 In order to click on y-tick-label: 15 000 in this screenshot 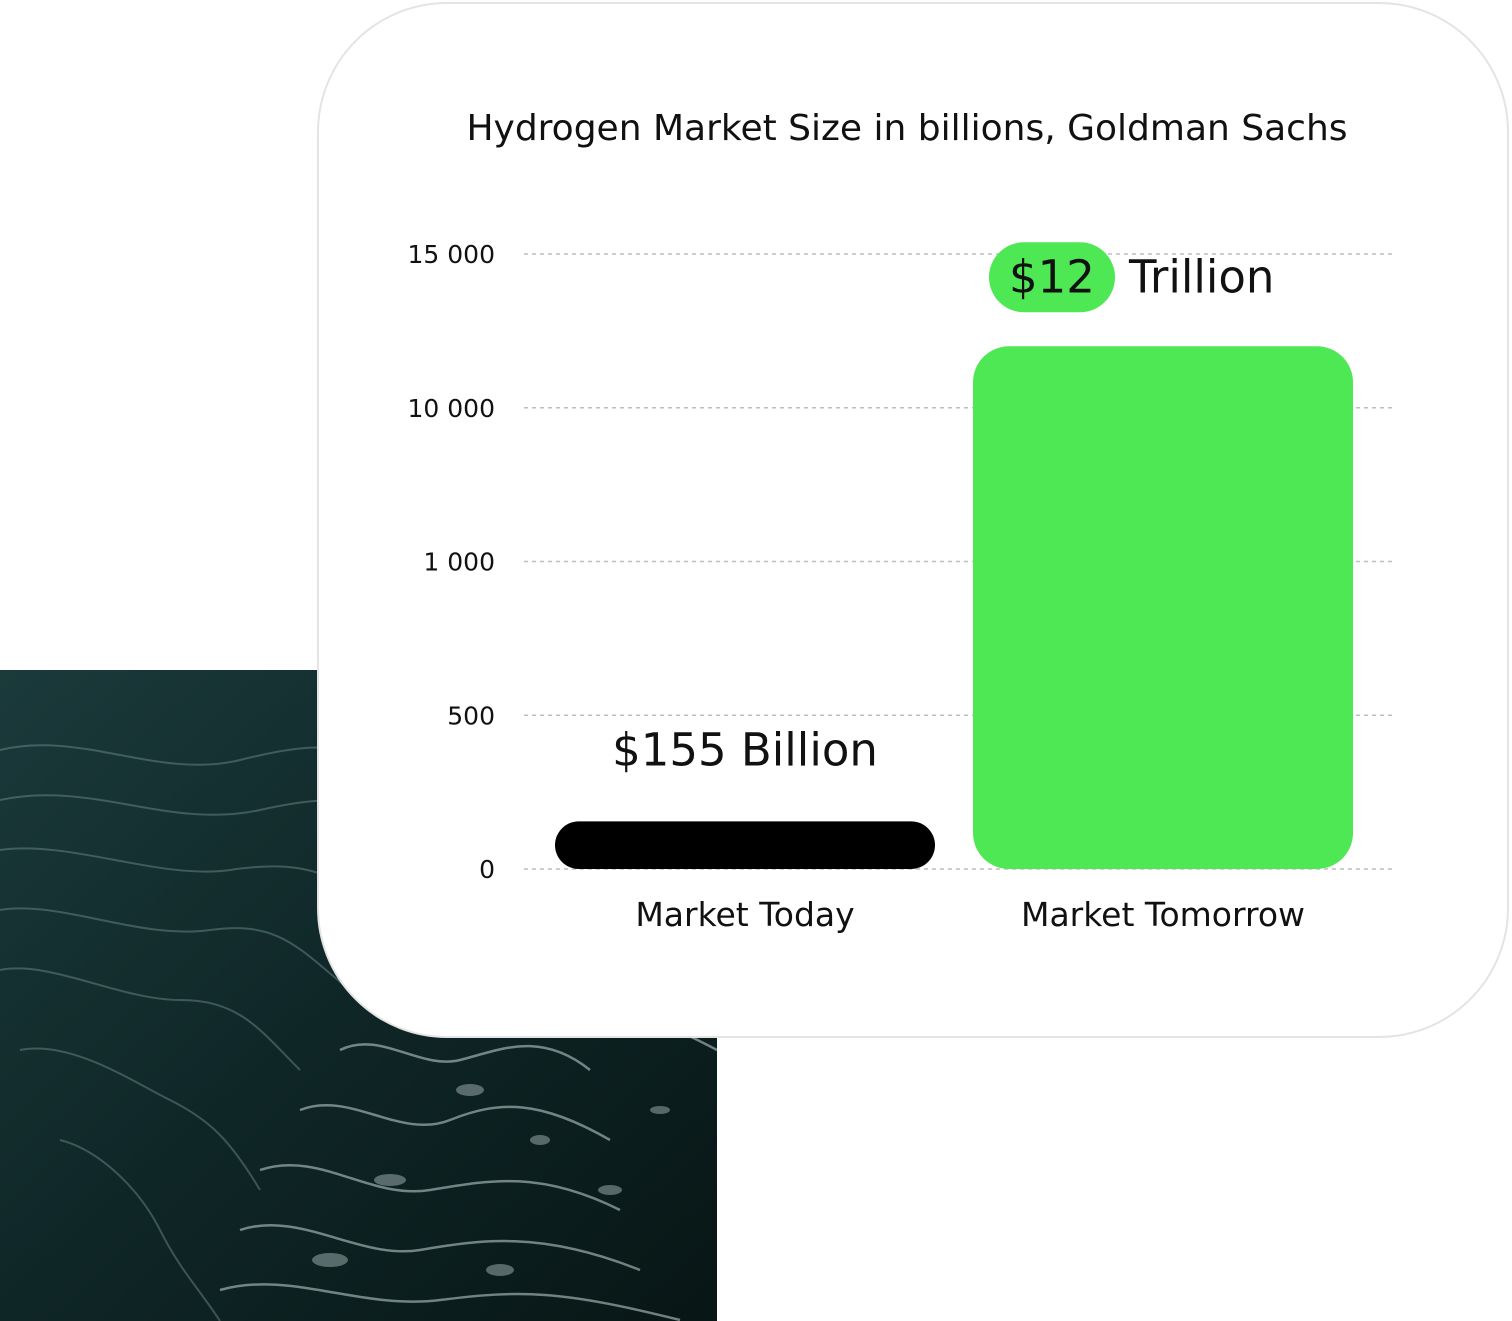, I will do `click(451, 254)`.